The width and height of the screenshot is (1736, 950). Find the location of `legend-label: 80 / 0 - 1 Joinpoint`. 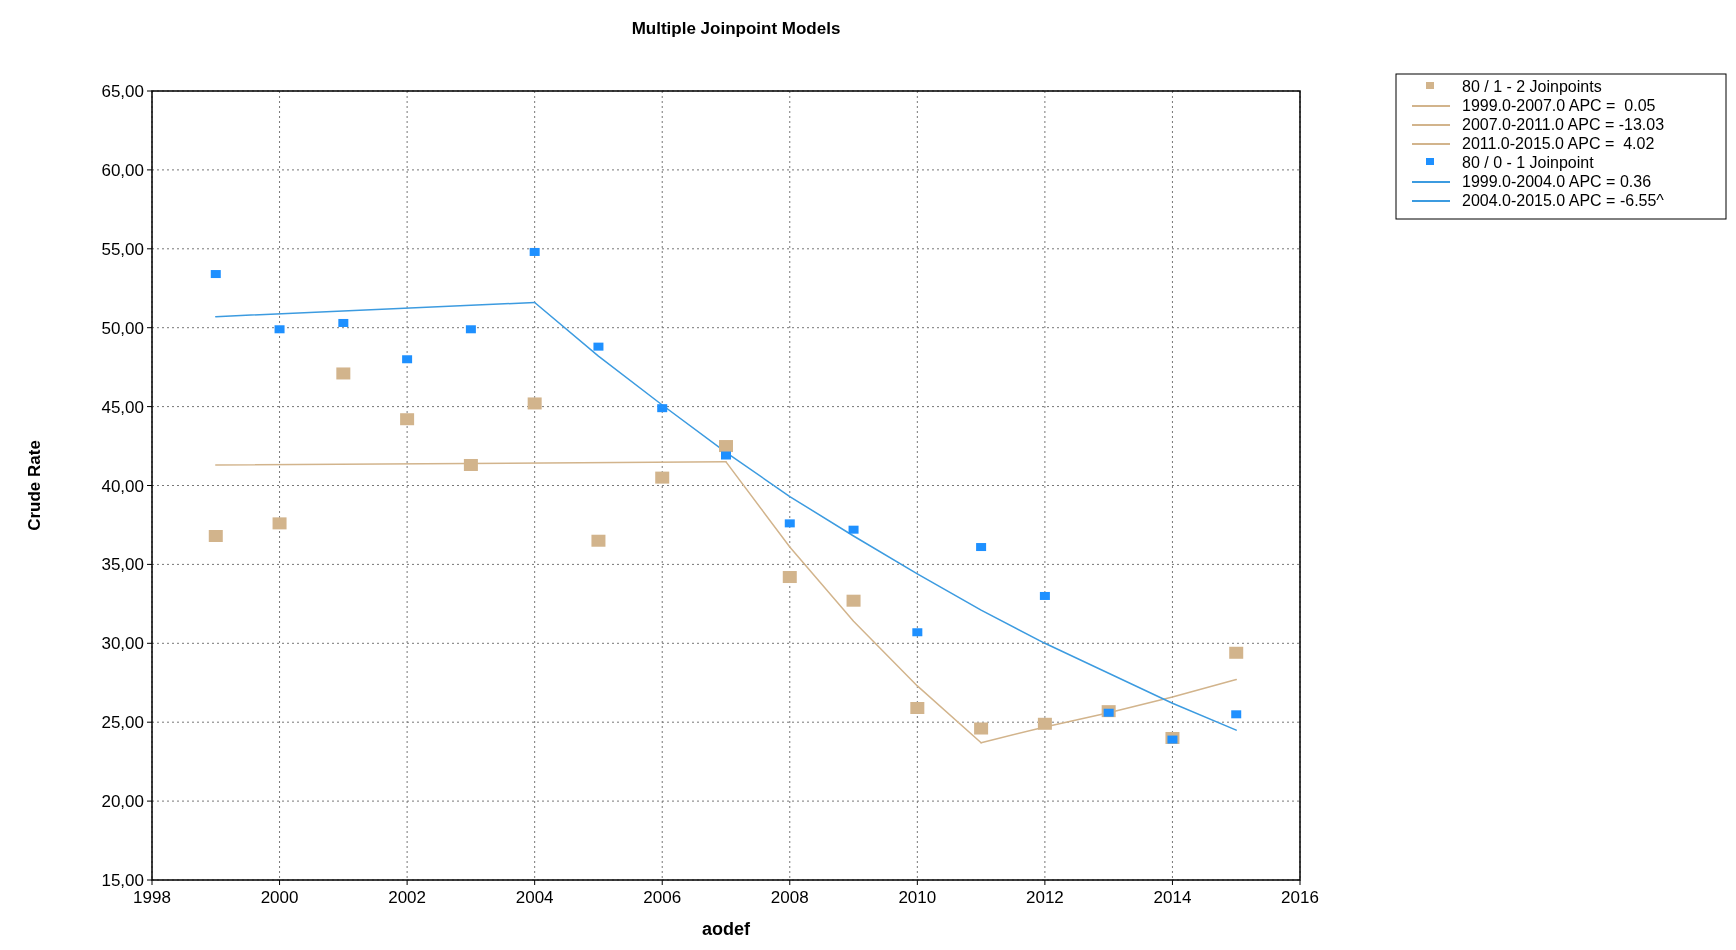

legend-label: 80 / 0 - 1 Joinpoint is located at coordinates (1528, 162).